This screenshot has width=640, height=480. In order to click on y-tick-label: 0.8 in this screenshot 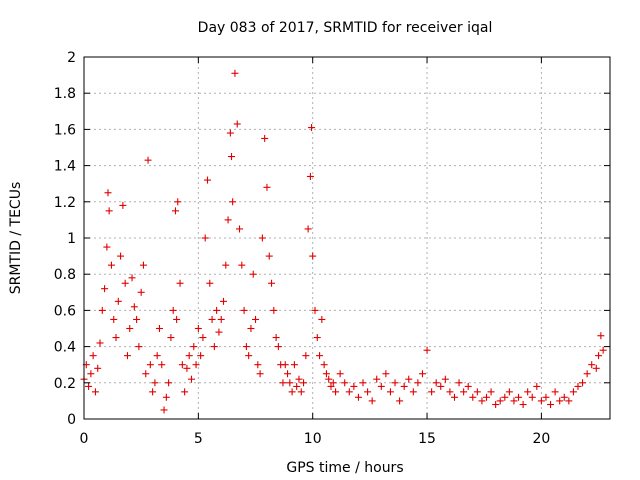, I will do `click(65, 275)`.